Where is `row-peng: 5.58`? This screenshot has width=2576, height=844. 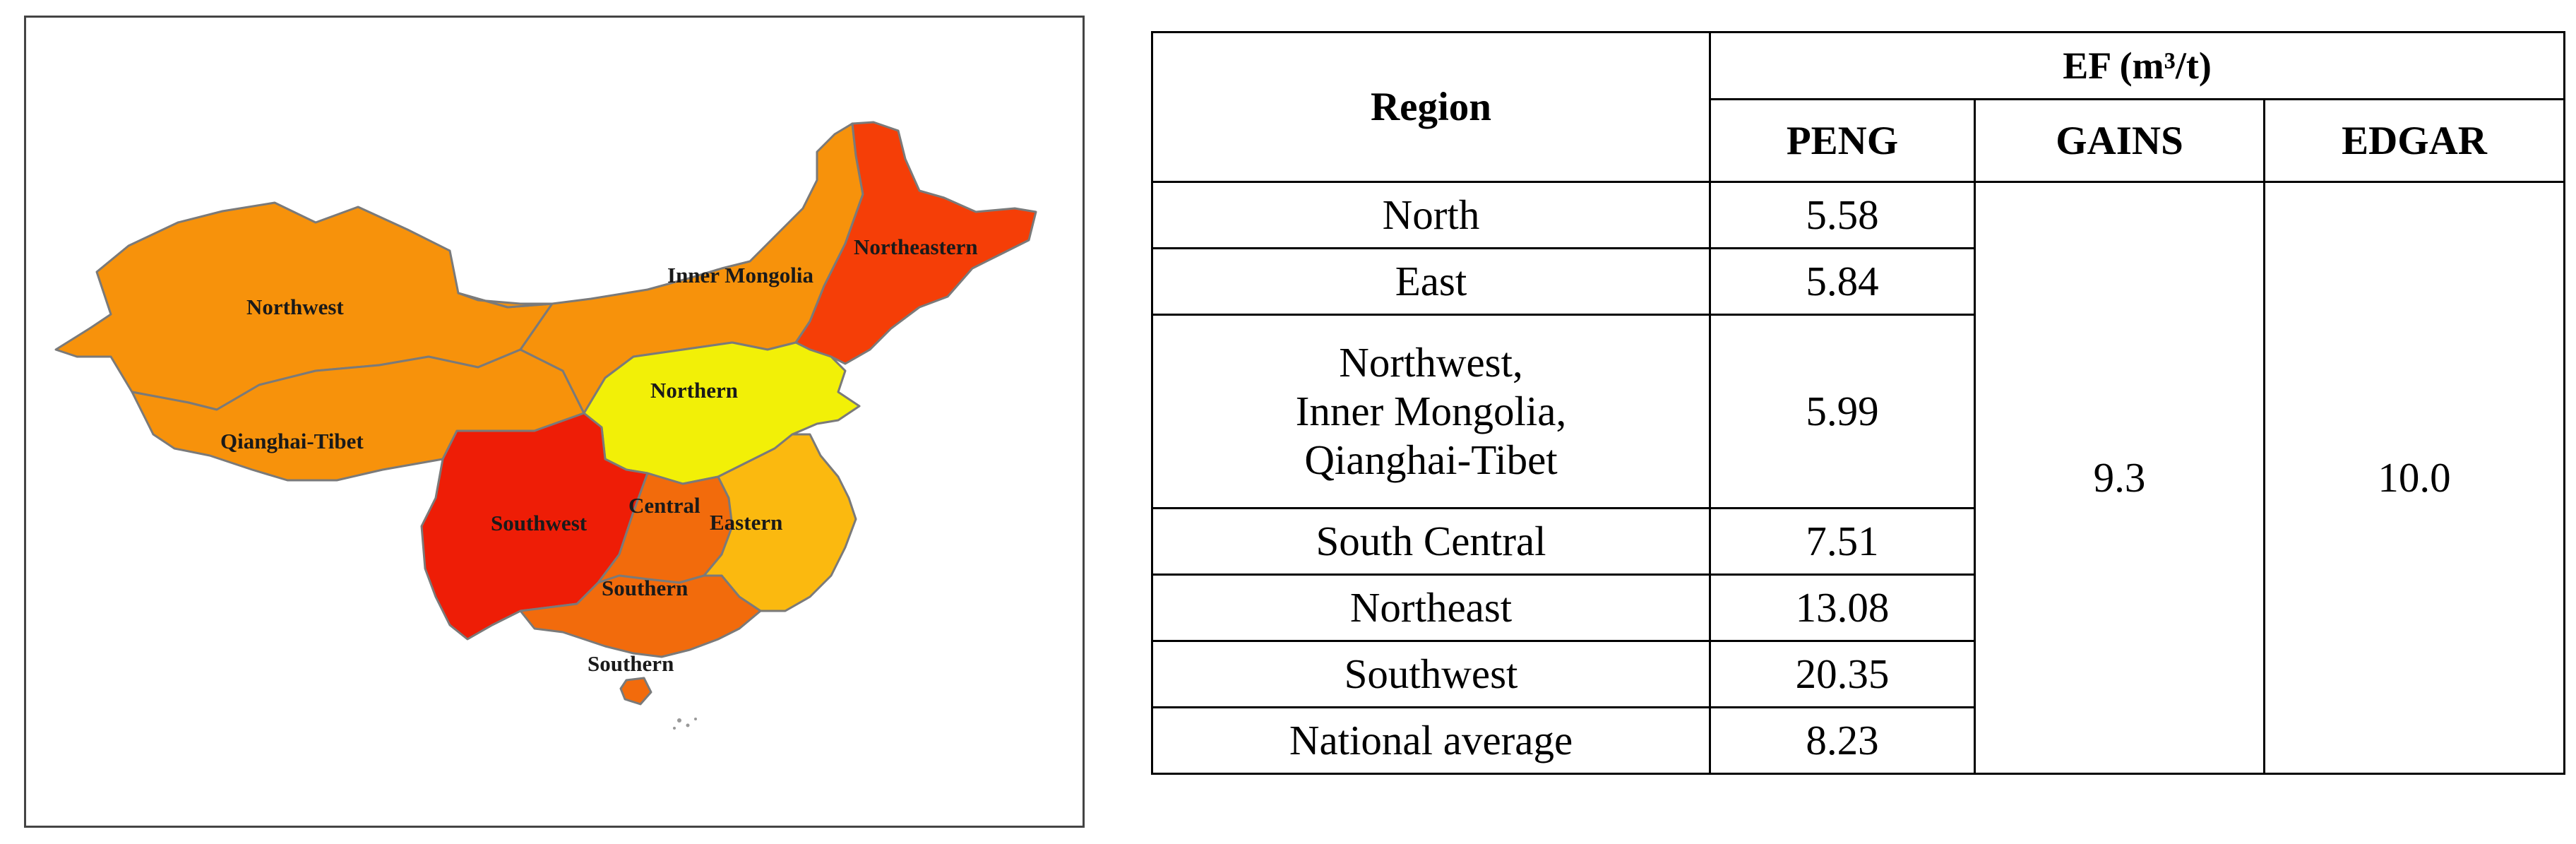 row-peng: 5.58 is located at coordinates (1842, 215).